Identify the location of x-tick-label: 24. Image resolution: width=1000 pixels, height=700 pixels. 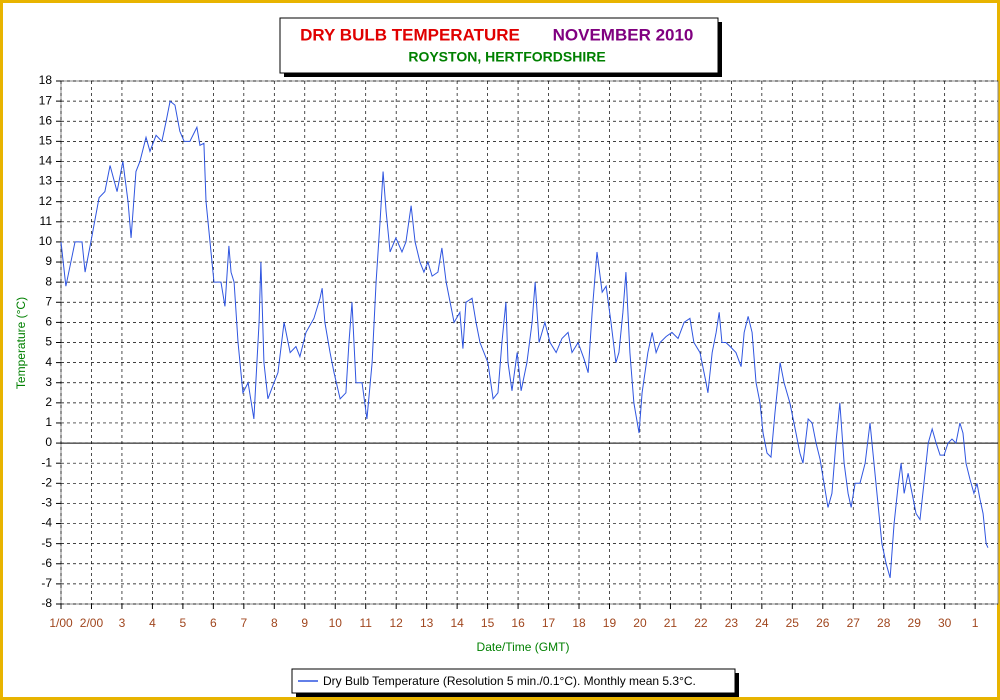
(762, 623).